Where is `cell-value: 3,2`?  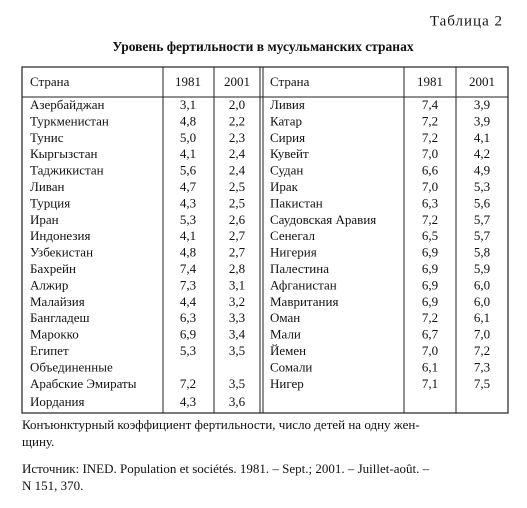 cell-value: 3,2 is located at coordinates (237, 301).